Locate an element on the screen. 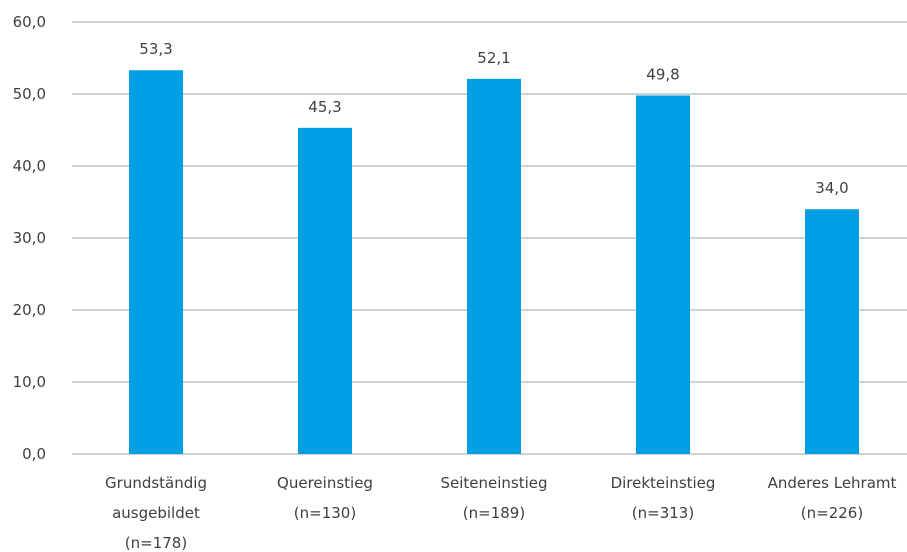 The width and height of the screenshot is (907, 552). y-tick-label: 30,0 is located at coordinates (29, 238).